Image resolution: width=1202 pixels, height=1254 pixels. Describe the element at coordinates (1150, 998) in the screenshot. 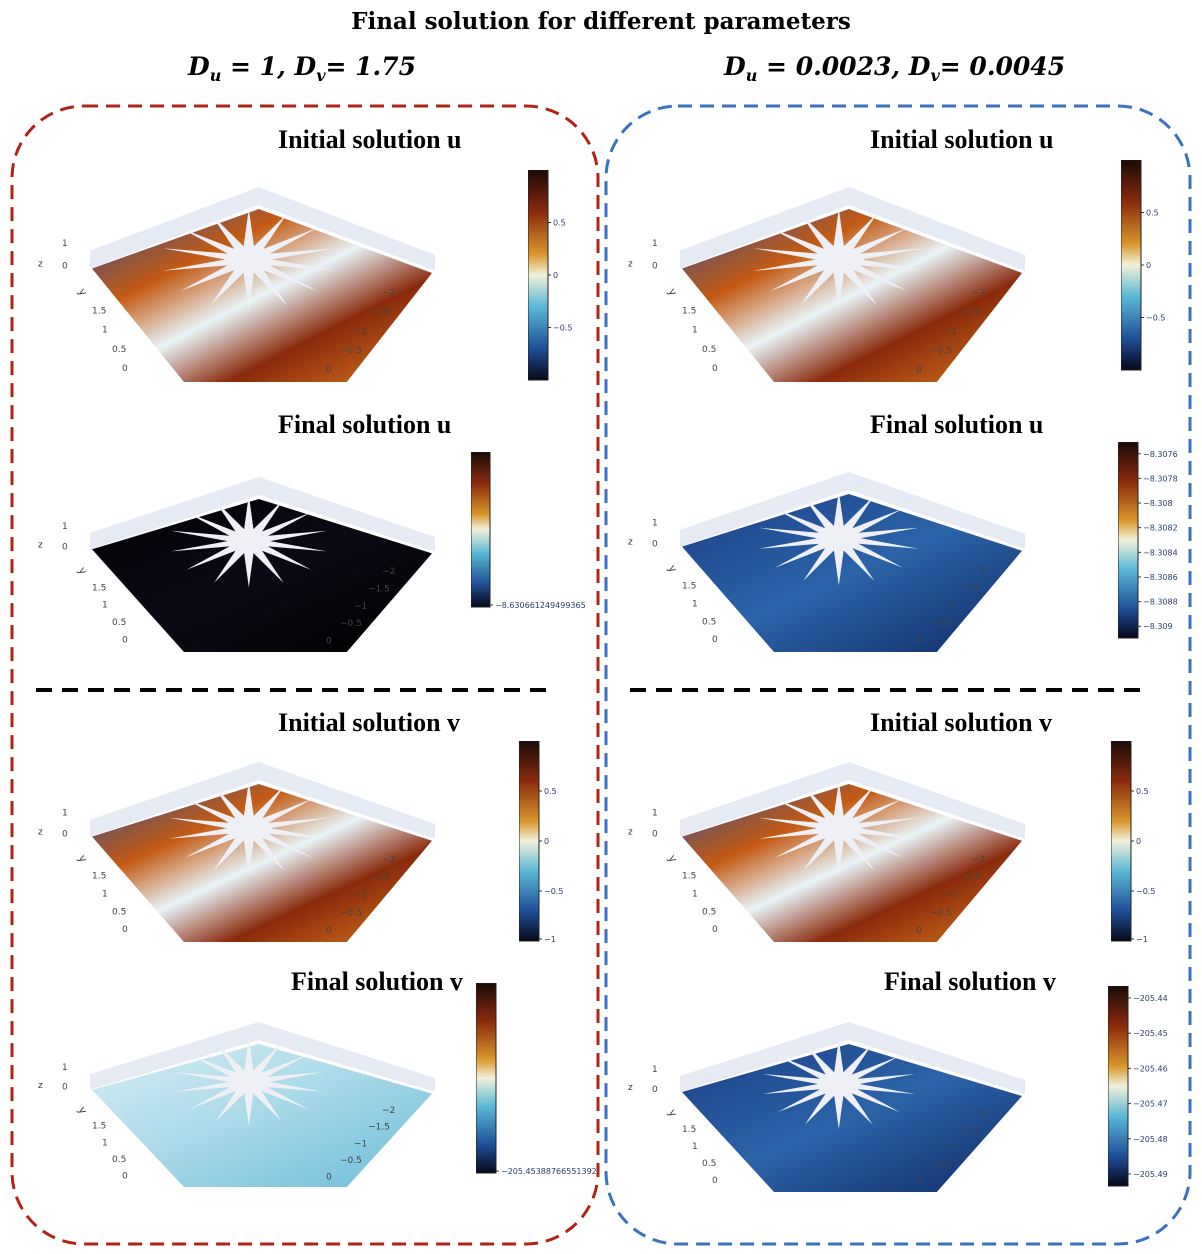

I see `colorbar-tick: −205.44` at that location.